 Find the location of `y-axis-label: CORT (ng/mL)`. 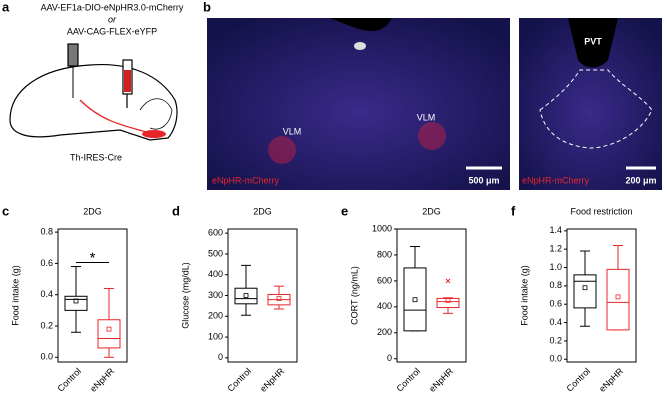

y-axis-label: CORT (ng/mL) is located at coordinates (354, 295).